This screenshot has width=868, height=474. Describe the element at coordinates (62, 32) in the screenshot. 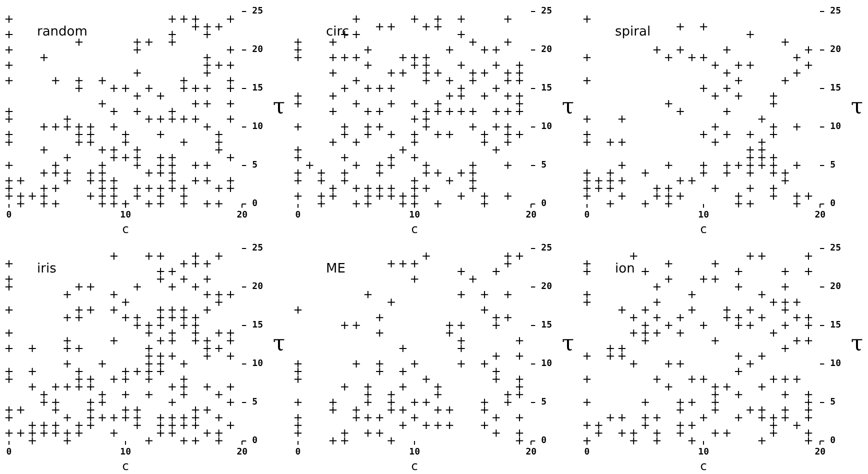

I see `text: random` at that location.